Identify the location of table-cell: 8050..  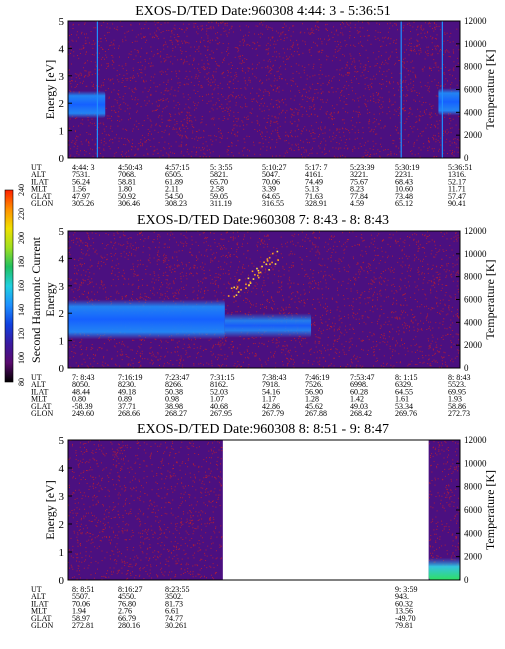
(81, 384).